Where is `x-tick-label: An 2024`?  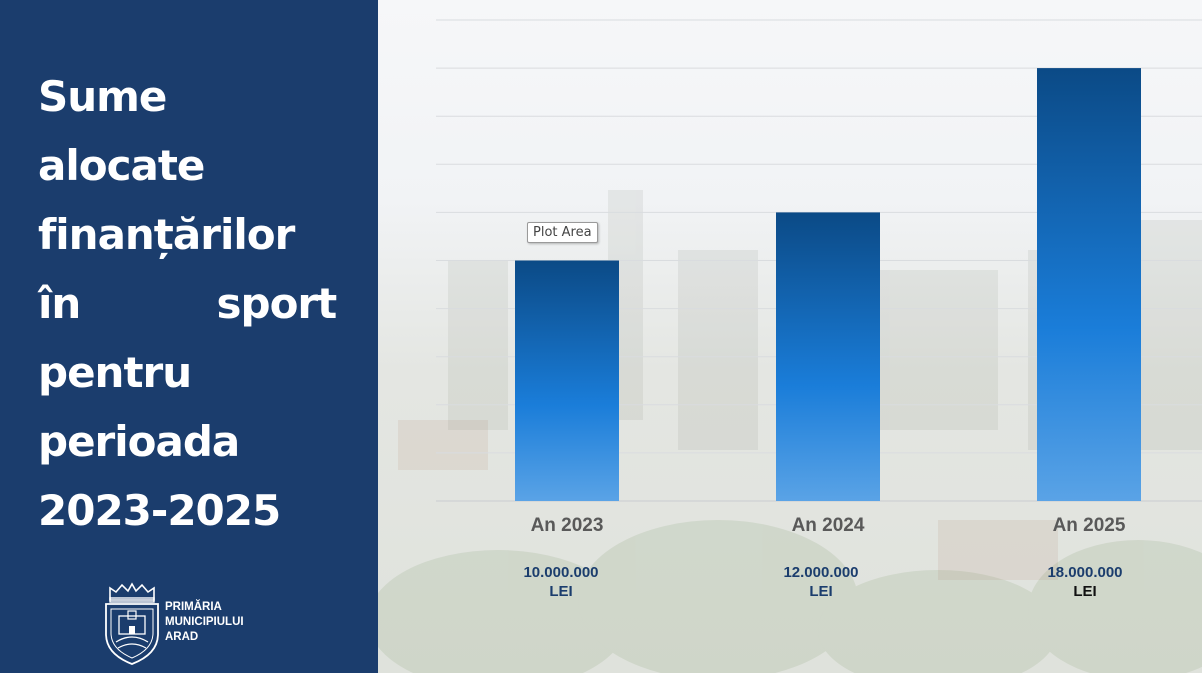 x-tick-label: An 2024 is located at coordinates (828, 525).